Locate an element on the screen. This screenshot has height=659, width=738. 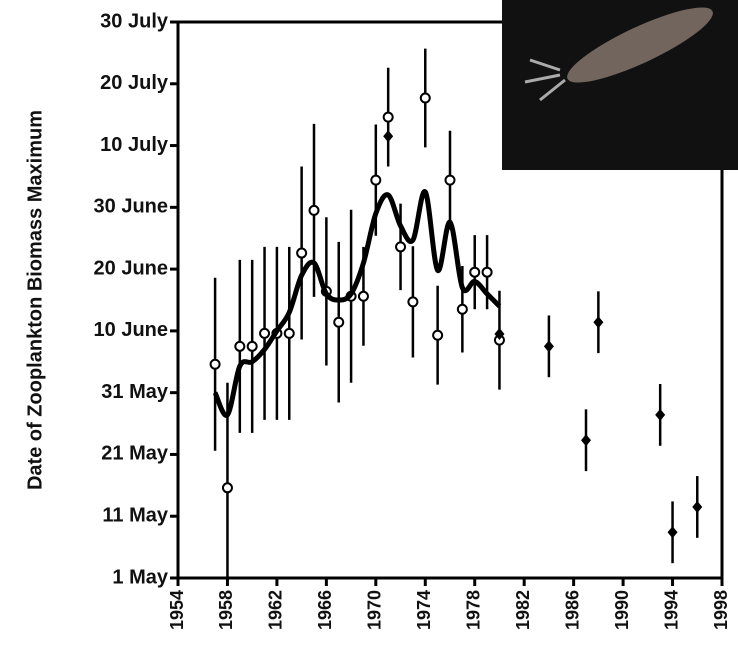
x-tick-label: 1994 is located at coordinates (671, 610).